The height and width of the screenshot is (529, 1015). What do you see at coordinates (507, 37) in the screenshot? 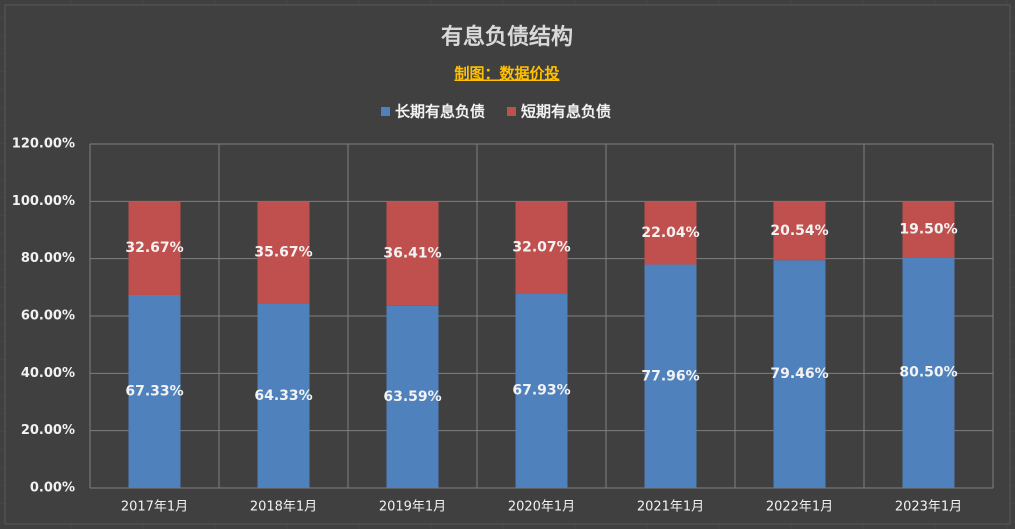
I see `chart-title: 有息负债结构` at bounding box center [507, 37].